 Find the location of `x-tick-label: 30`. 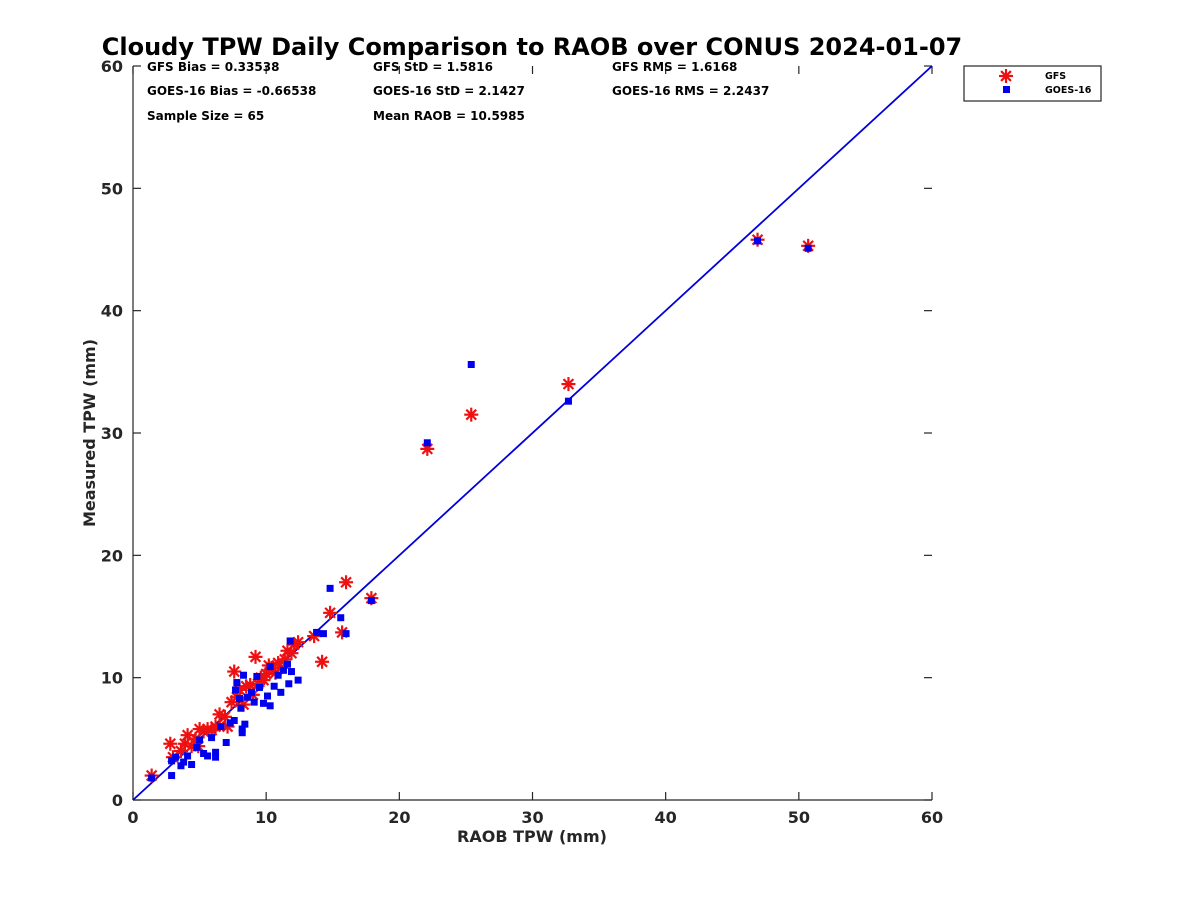

x-tick-label: 30 is located at coordinates (532, 817).